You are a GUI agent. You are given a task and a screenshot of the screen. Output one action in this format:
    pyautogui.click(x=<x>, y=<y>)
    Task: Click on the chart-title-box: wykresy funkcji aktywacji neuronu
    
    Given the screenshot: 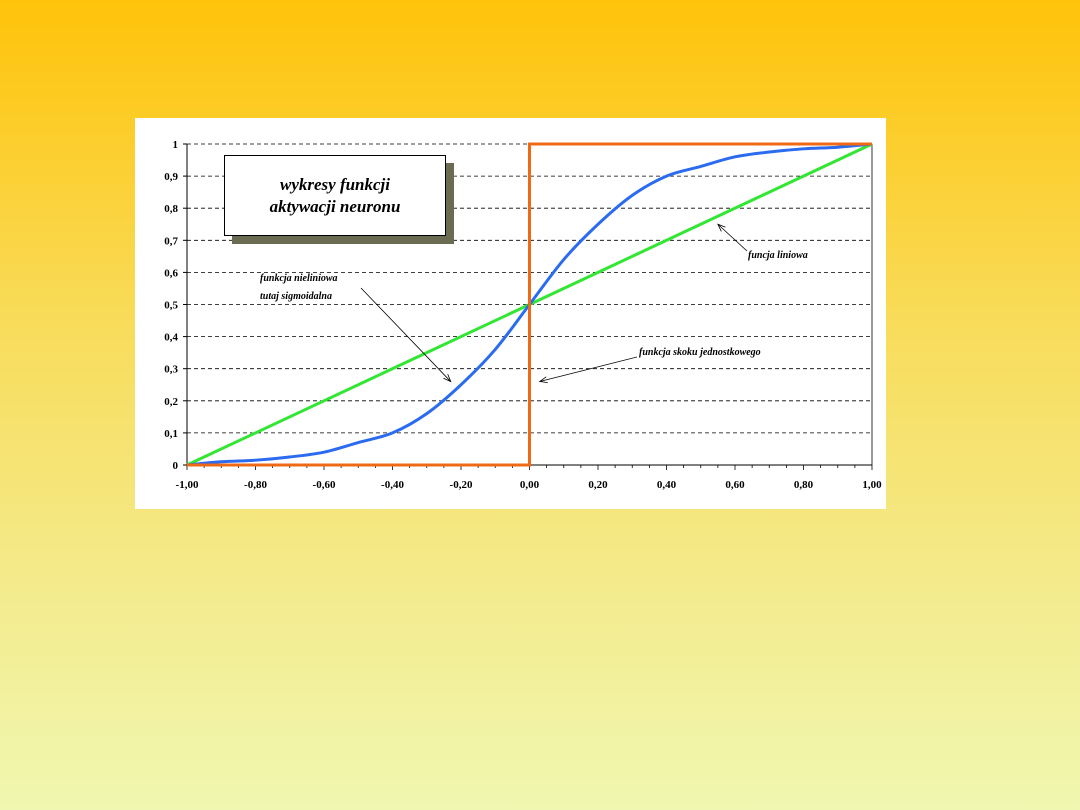 What is the action you would take?
    pyautogui.click(x=335, y=195)
    